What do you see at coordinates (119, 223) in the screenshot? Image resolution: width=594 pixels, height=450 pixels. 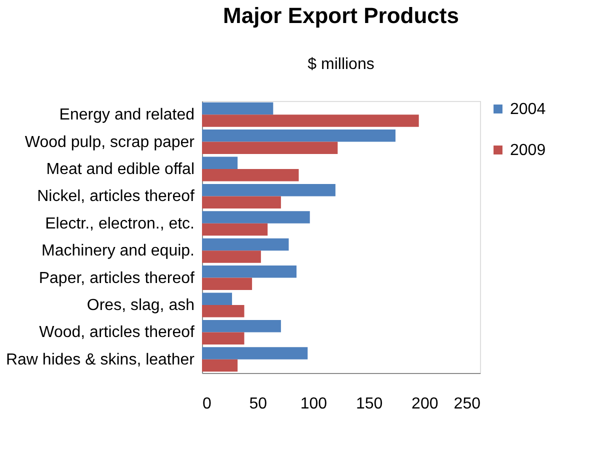 I see `y-tick-label: Electr., electron., etc.` at bounding box center [119, 223].